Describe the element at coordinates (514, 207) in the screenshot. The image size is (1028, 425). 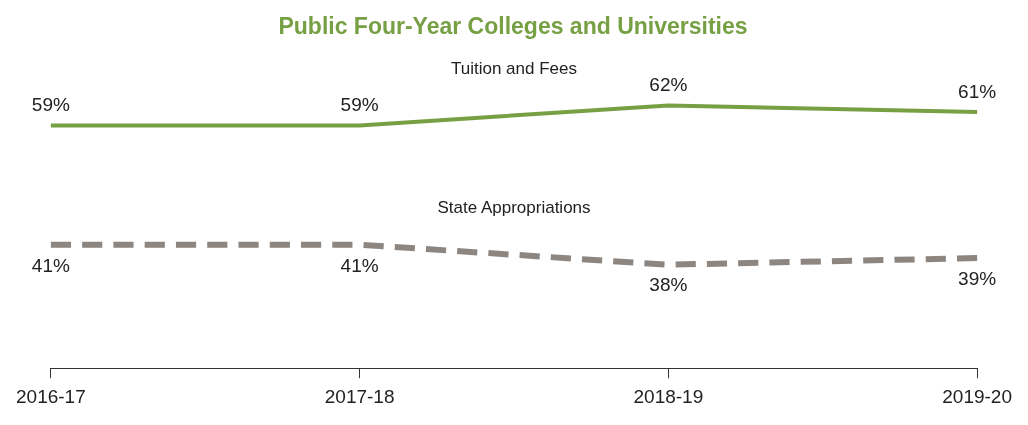
I see `series-label: State Appropriations` at that location.